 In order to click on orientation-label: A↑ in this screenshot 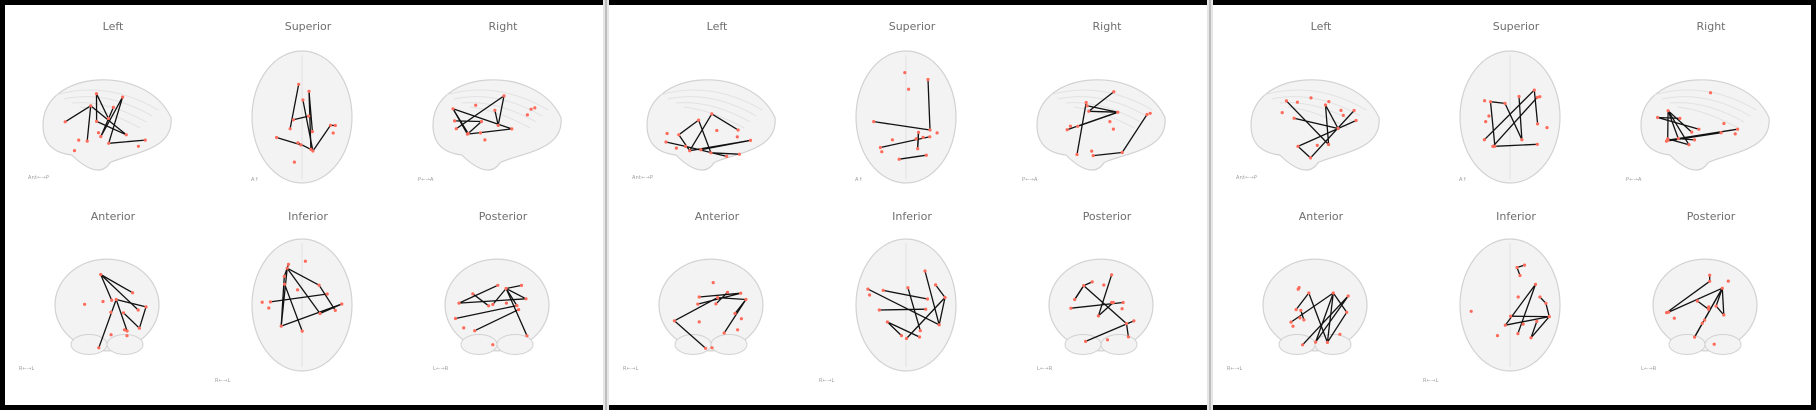, I will do `click(1463, 180)`.